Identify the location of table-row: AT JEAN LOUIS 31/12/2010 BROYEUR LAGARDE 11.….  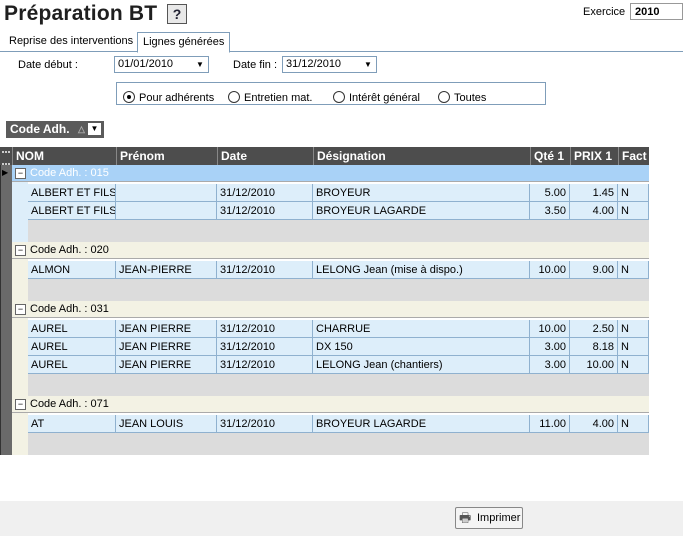
(338, 424).